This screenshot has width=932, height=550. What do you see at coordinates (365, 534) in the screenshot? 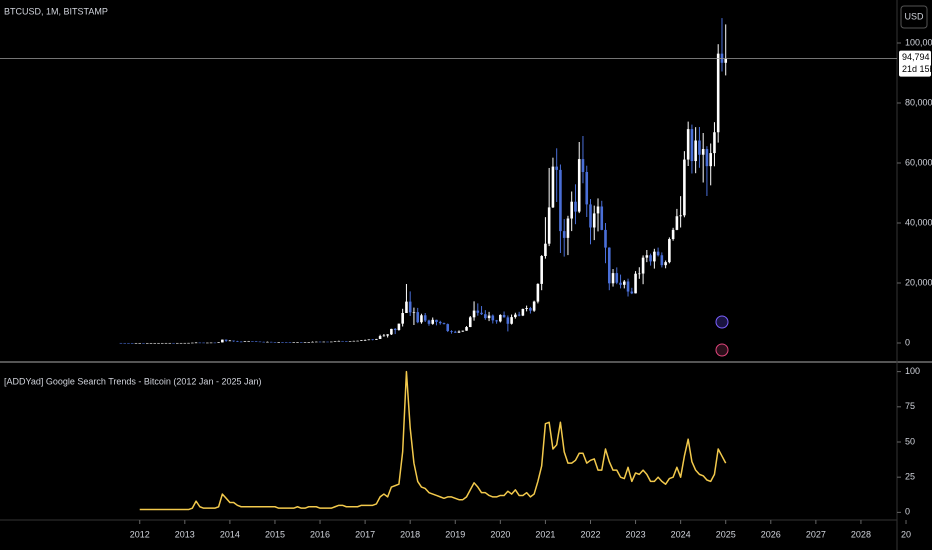
I see `x-tick-label: 2017` at bounding box center [365, 534].